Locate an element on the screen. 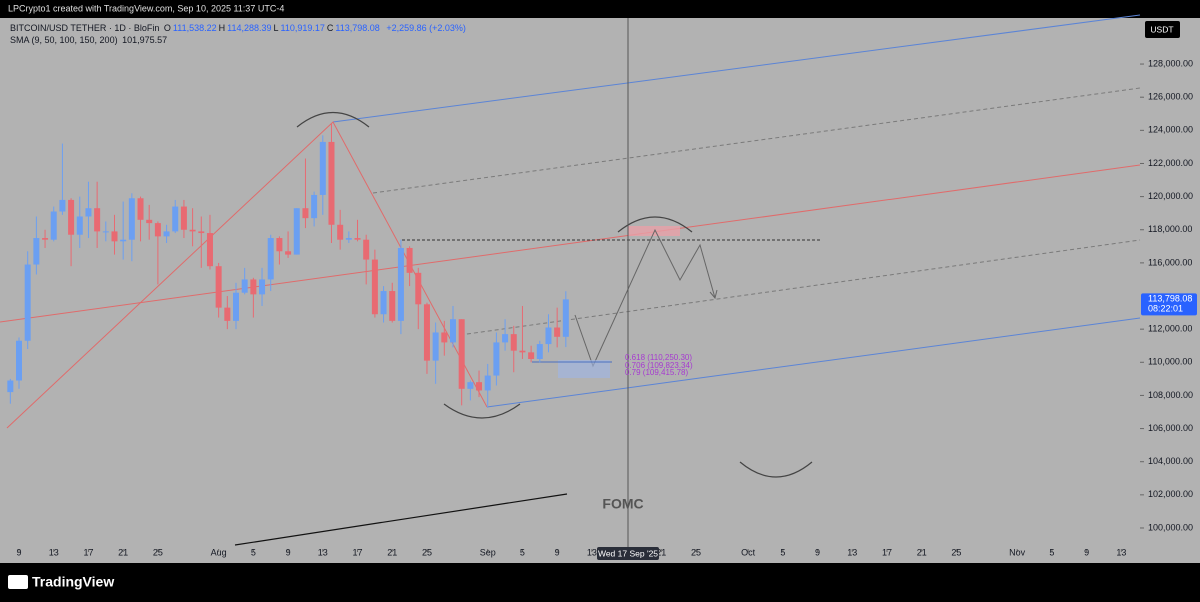 The height and width of the screenshot is (602, 1200). y-tick-label: 126,000.00 is located at coordinates (1170, 97).